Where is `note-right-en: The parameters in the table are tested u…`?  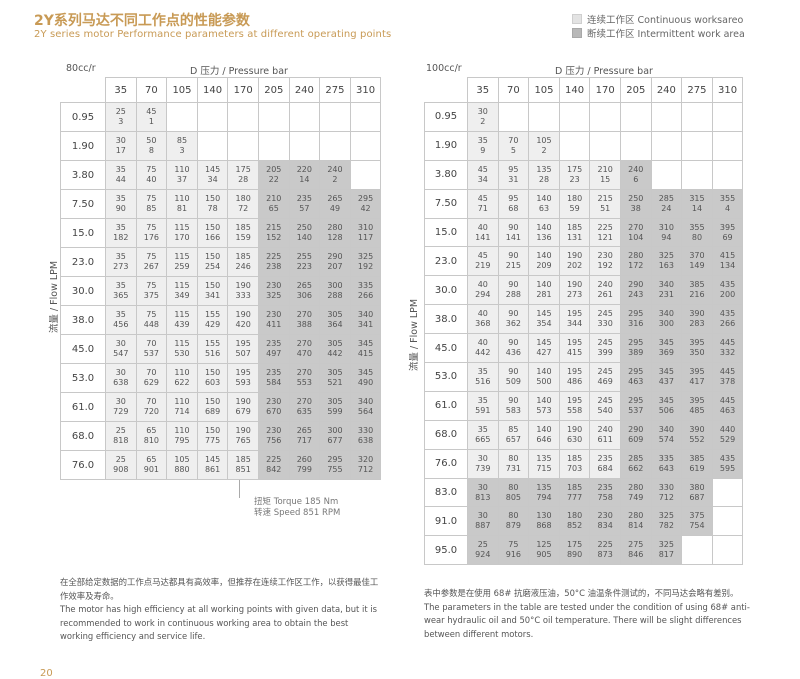
note-right-en: The parameters in the table are tested u… is located at coordinates (587, 620).